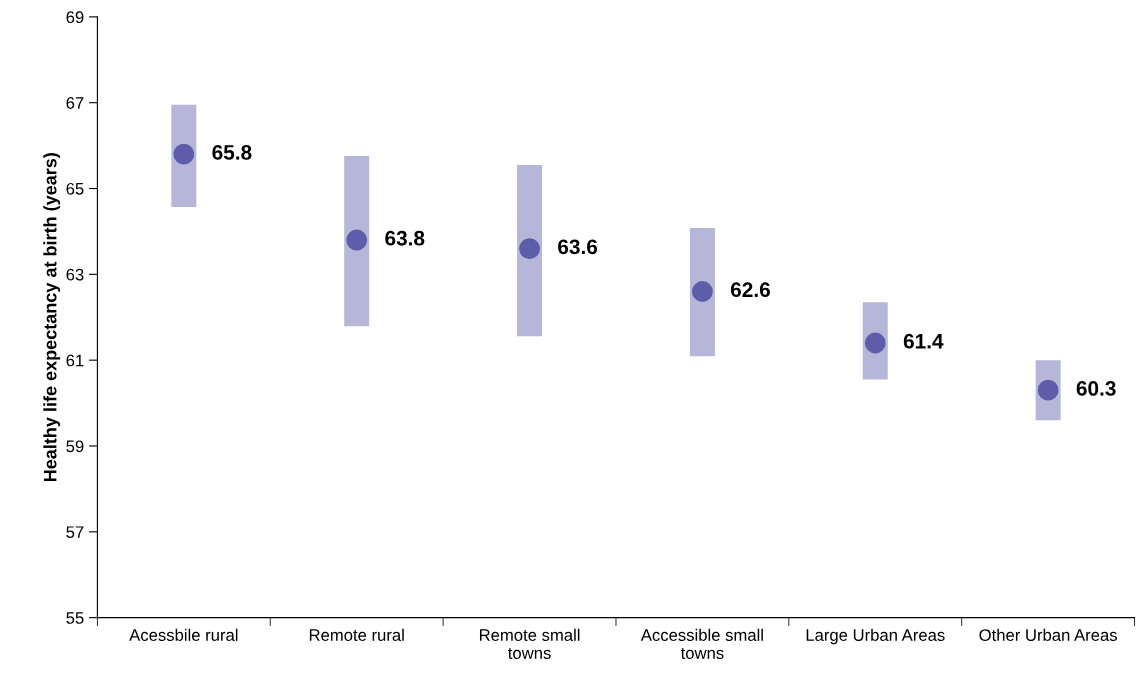 Image resolution: width=1146 pixels, height=675 pixels. What do you see at coordinates (183, 634) in the screenshot?
I see `x-tick-label: Acessbile rural` at bounding box center [183, 634].